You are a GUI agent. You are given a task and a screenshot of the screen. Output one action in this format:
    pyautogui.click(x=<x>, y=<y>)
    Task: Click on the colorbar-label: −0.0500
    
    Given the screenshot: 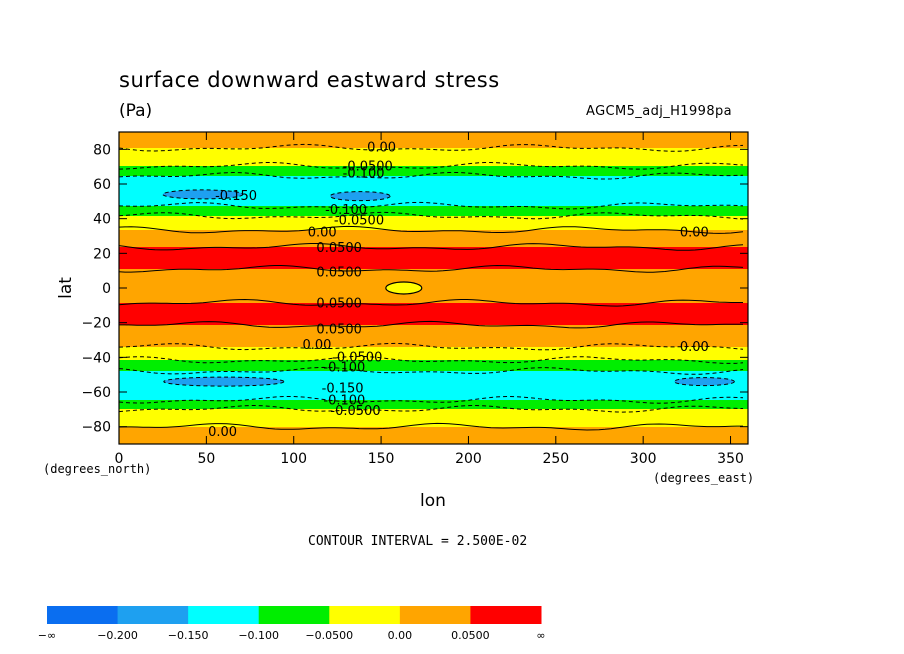 What is the action you would take?
    pyautogui.click(x=329, y=635)
    